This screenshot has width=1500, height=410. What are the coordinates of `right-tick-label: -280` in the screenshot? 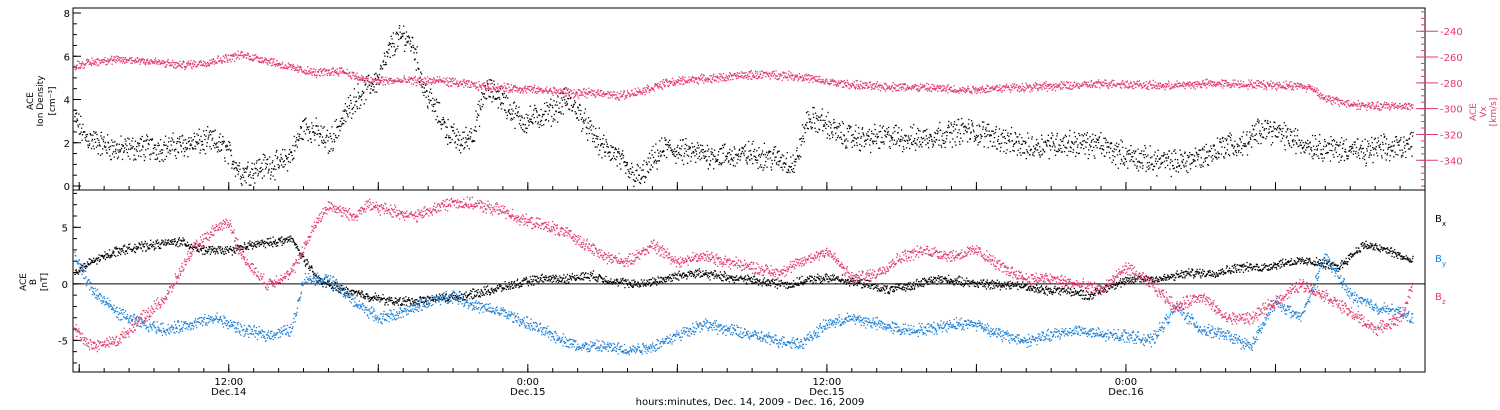 It's located at (1451, 84).